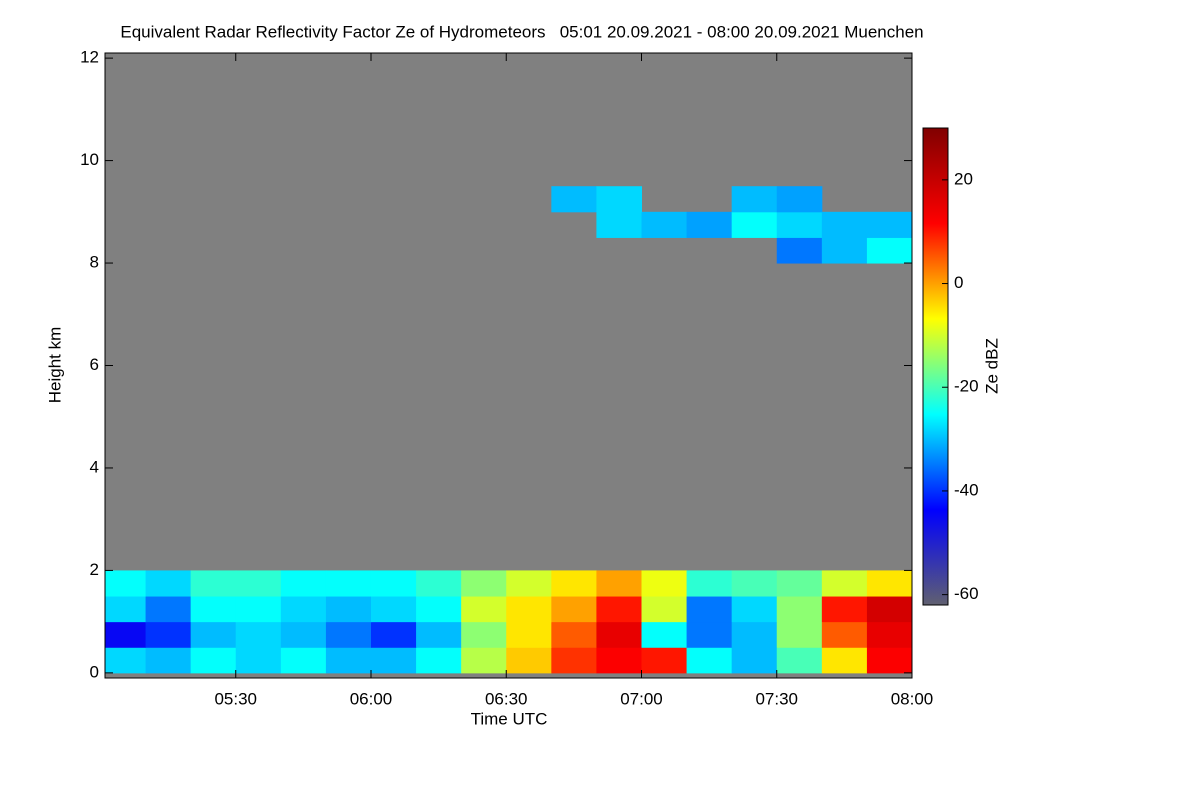 The height and width of the screenshot is (800, 1200). Describe the element at coordinates (912, 698) in the screenshot. I see `x-tick-label: 08:00` at that location.